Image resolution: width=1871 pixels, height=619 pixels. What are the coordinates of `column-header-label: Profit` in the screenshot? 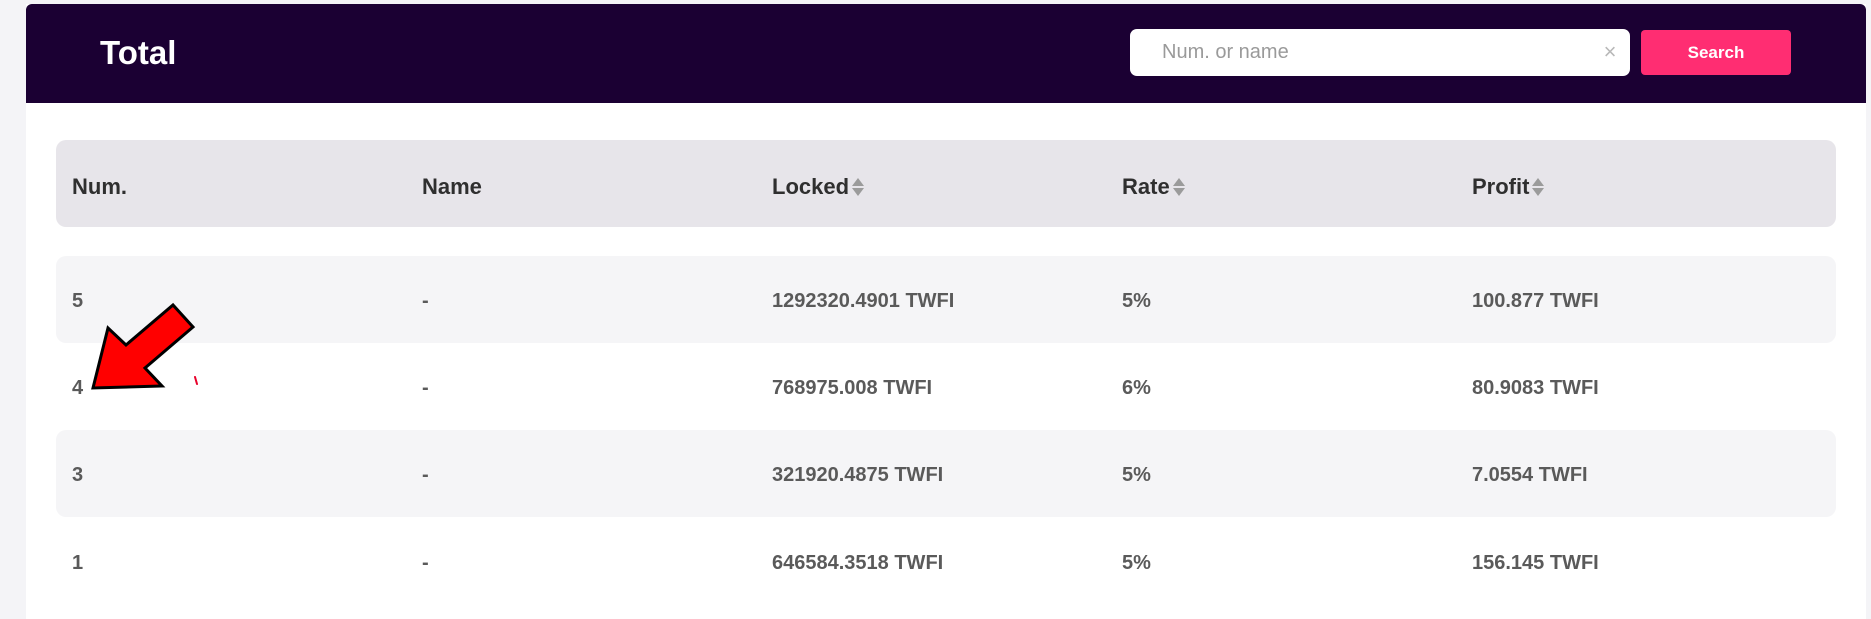 It's located at (1501, 186).